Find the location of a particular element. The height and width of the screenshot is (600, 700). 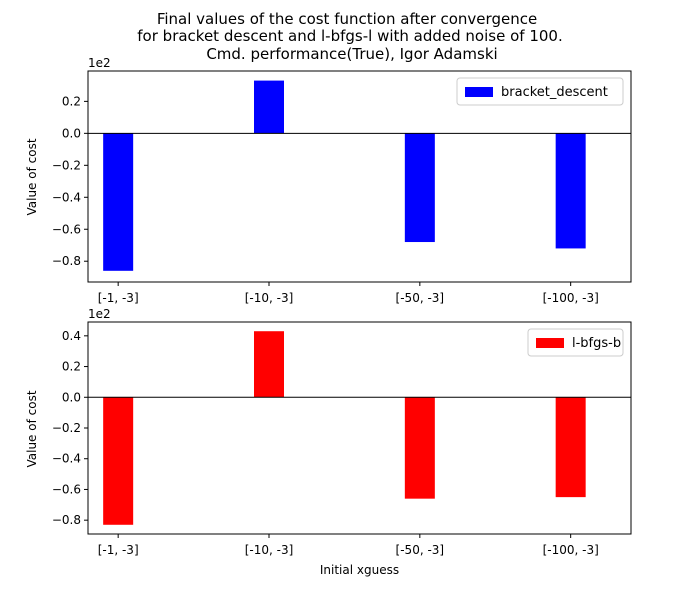

legend: bracket_descent is located at coordinates (540, 91).